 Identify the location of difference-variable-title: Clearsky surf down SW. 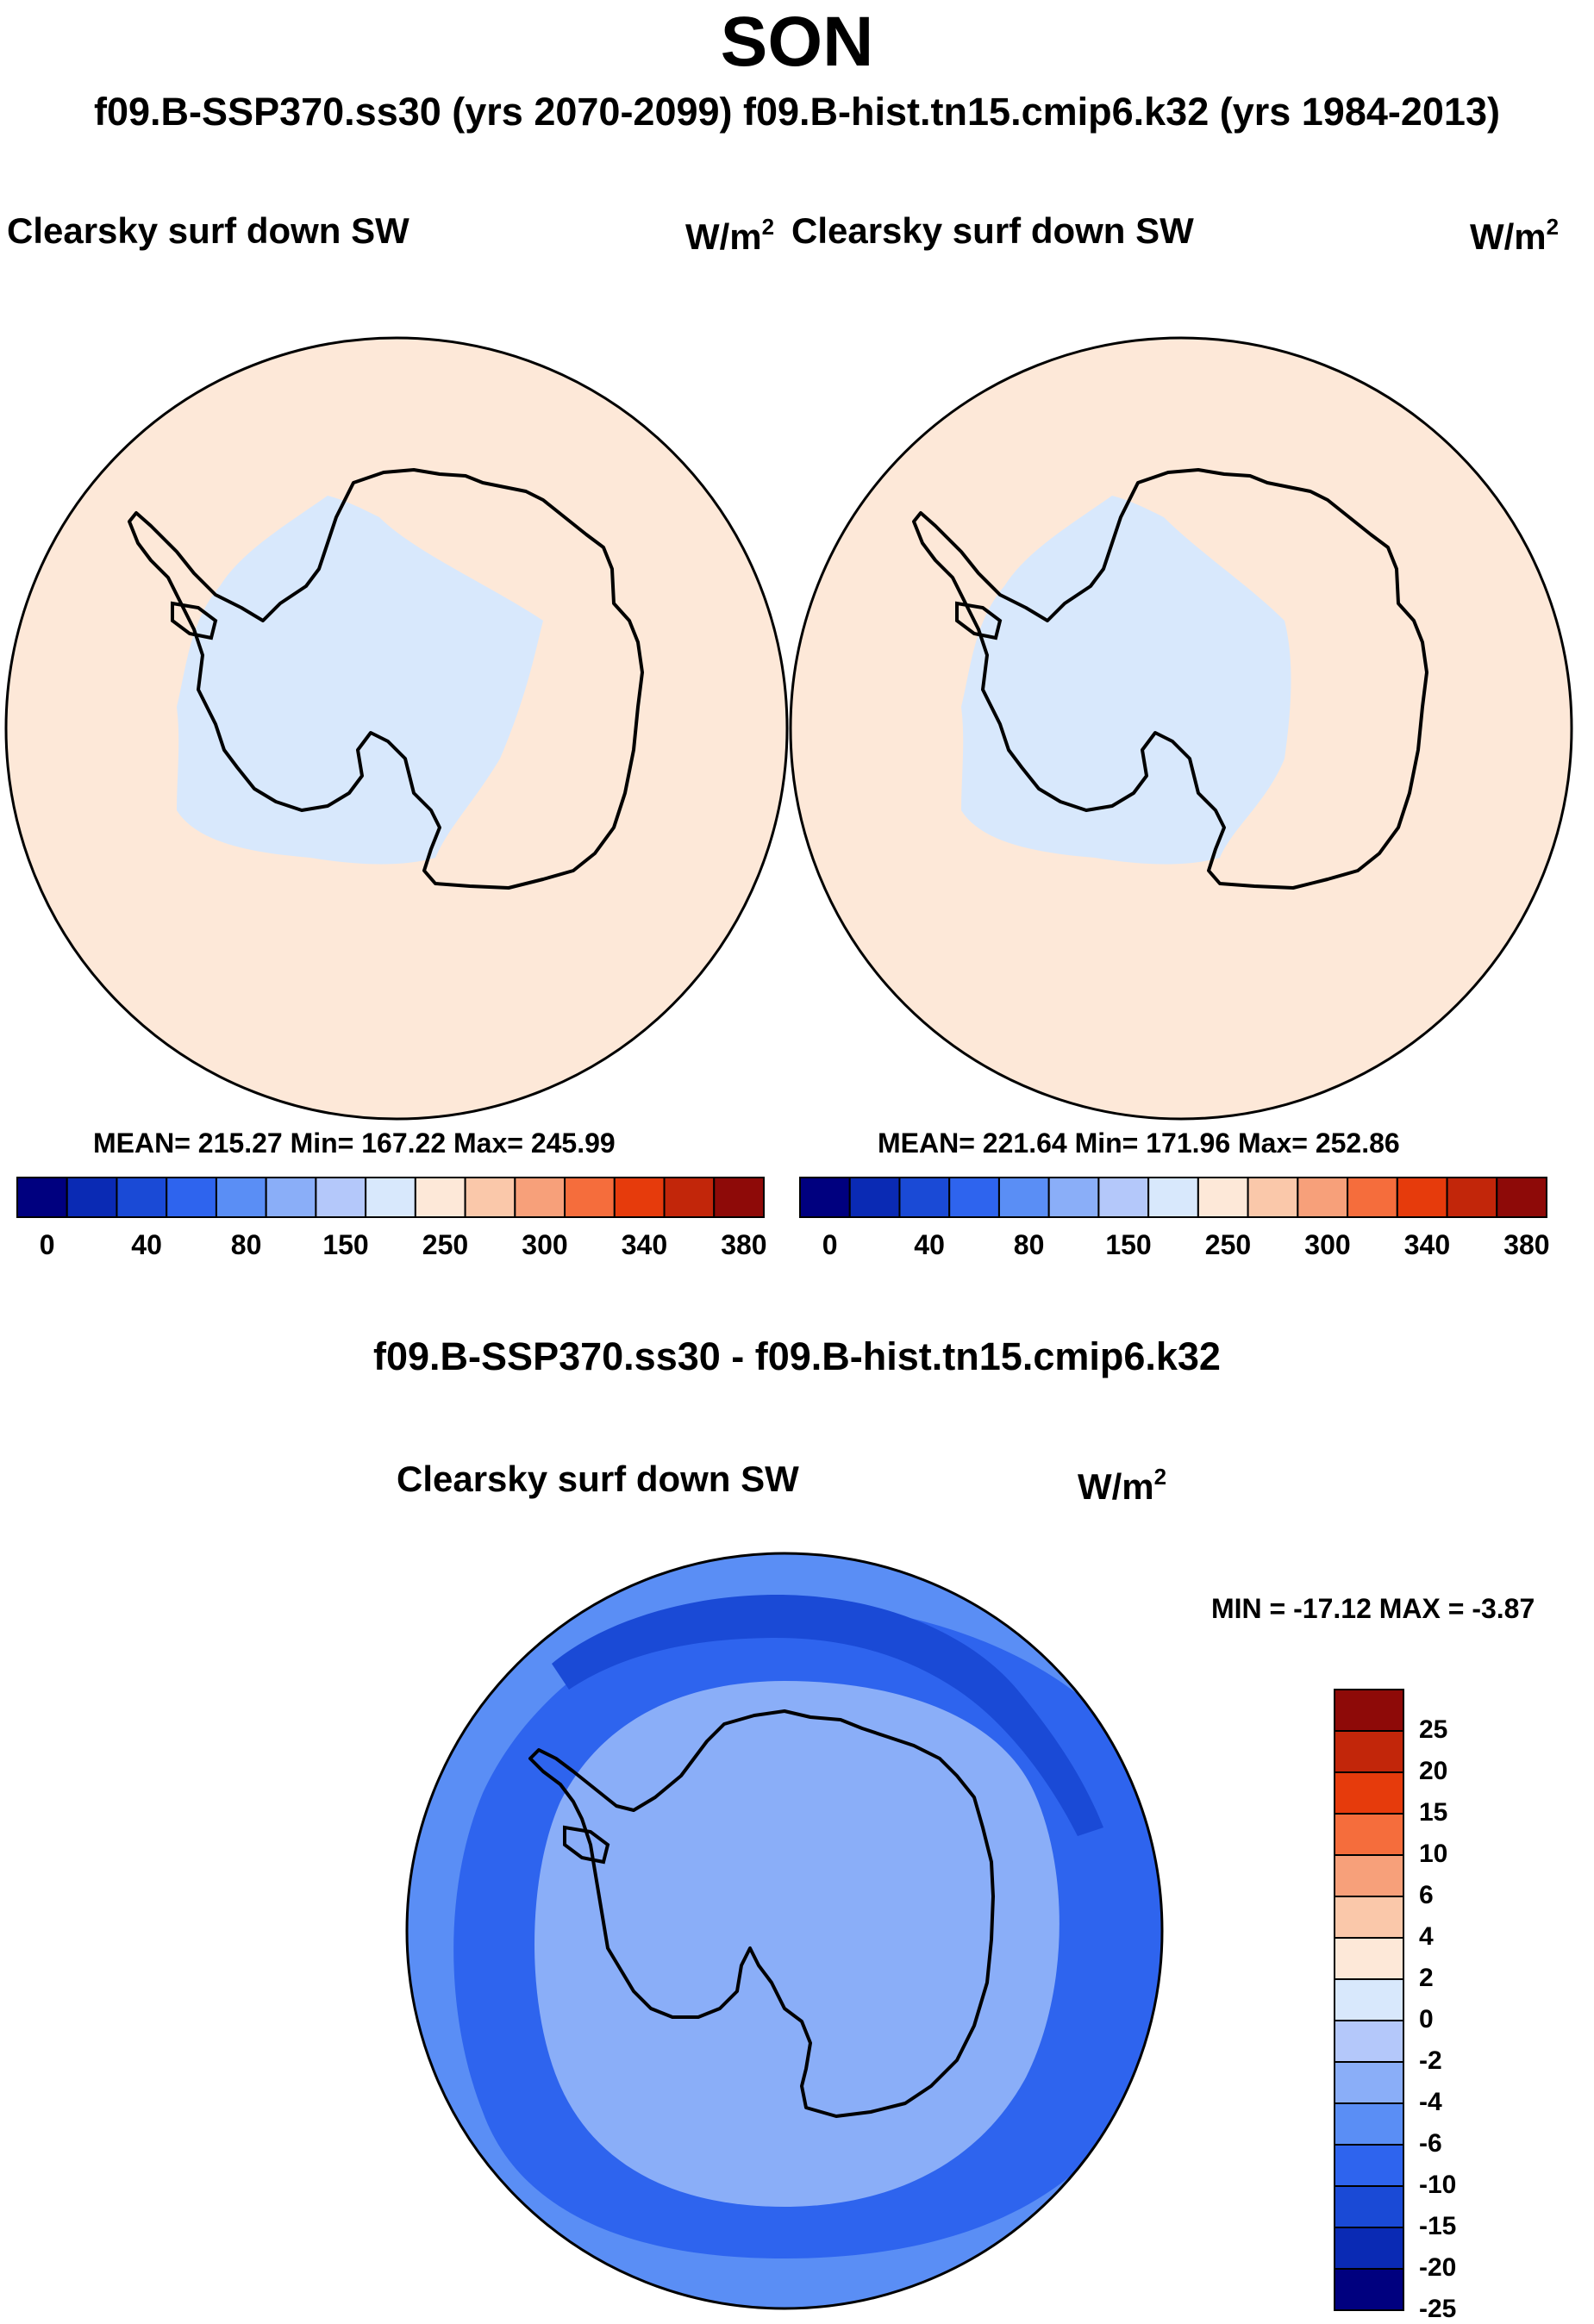
(598, 1479).